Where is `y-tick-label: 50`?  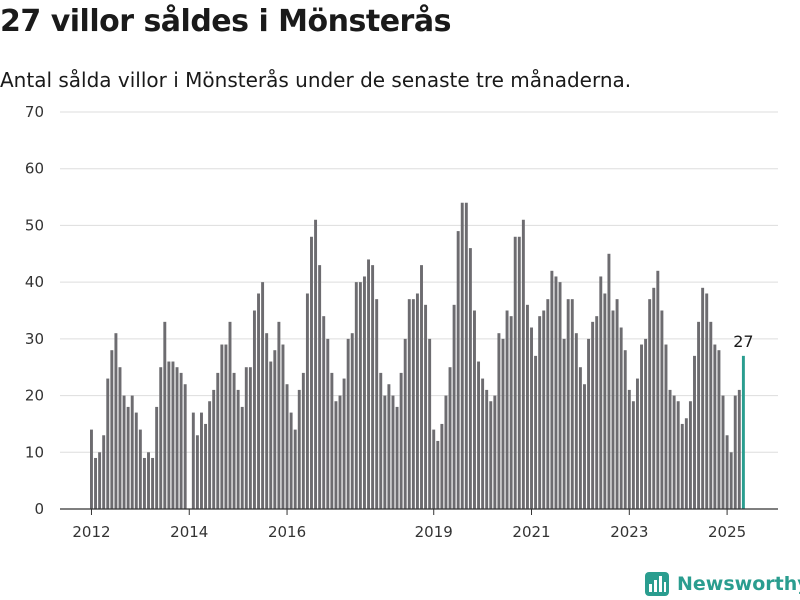 y-tick-label: 50 is located at coordinates (34, 225).